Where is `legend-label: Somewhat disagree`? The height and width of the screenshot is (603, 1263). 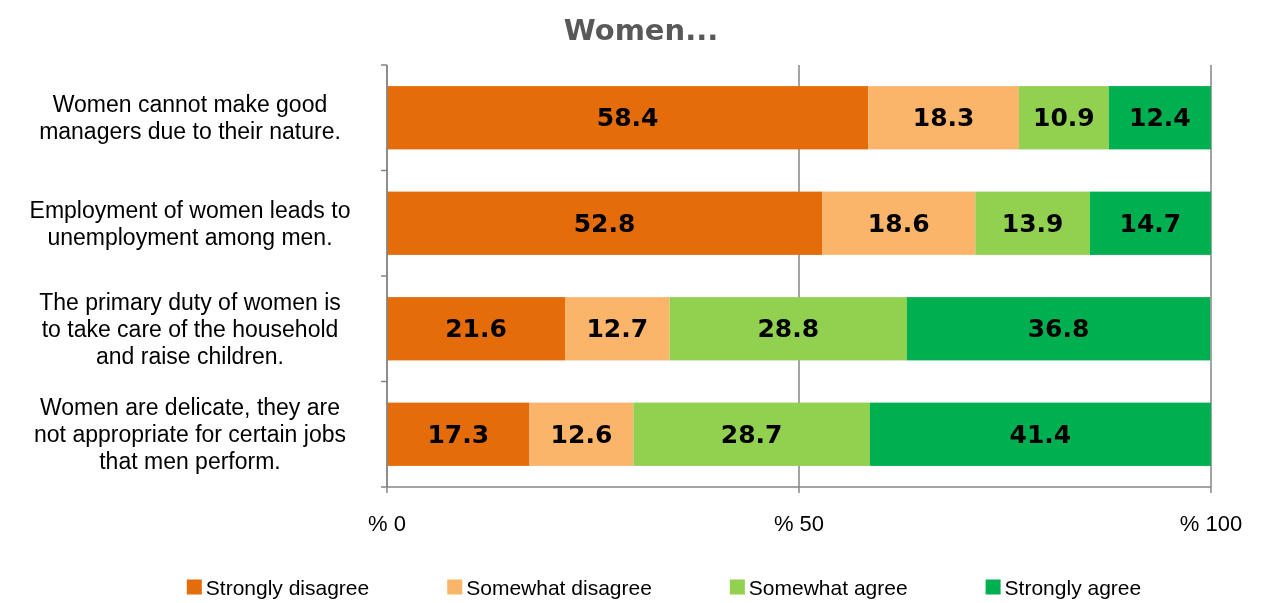 legend-label: Somewhat disagree is located at coordinates (559, 587).